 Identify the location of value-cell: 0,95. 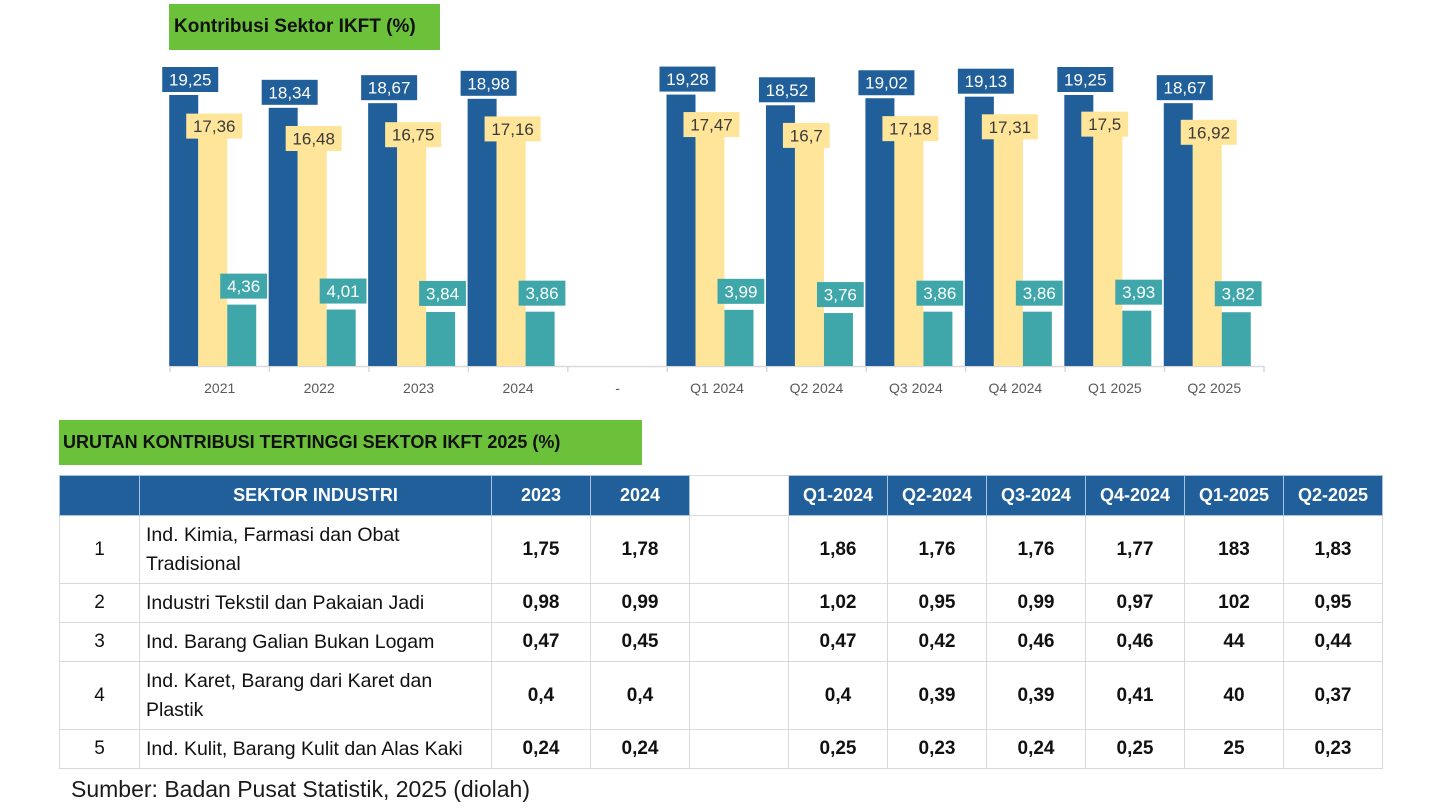
(937, 603).